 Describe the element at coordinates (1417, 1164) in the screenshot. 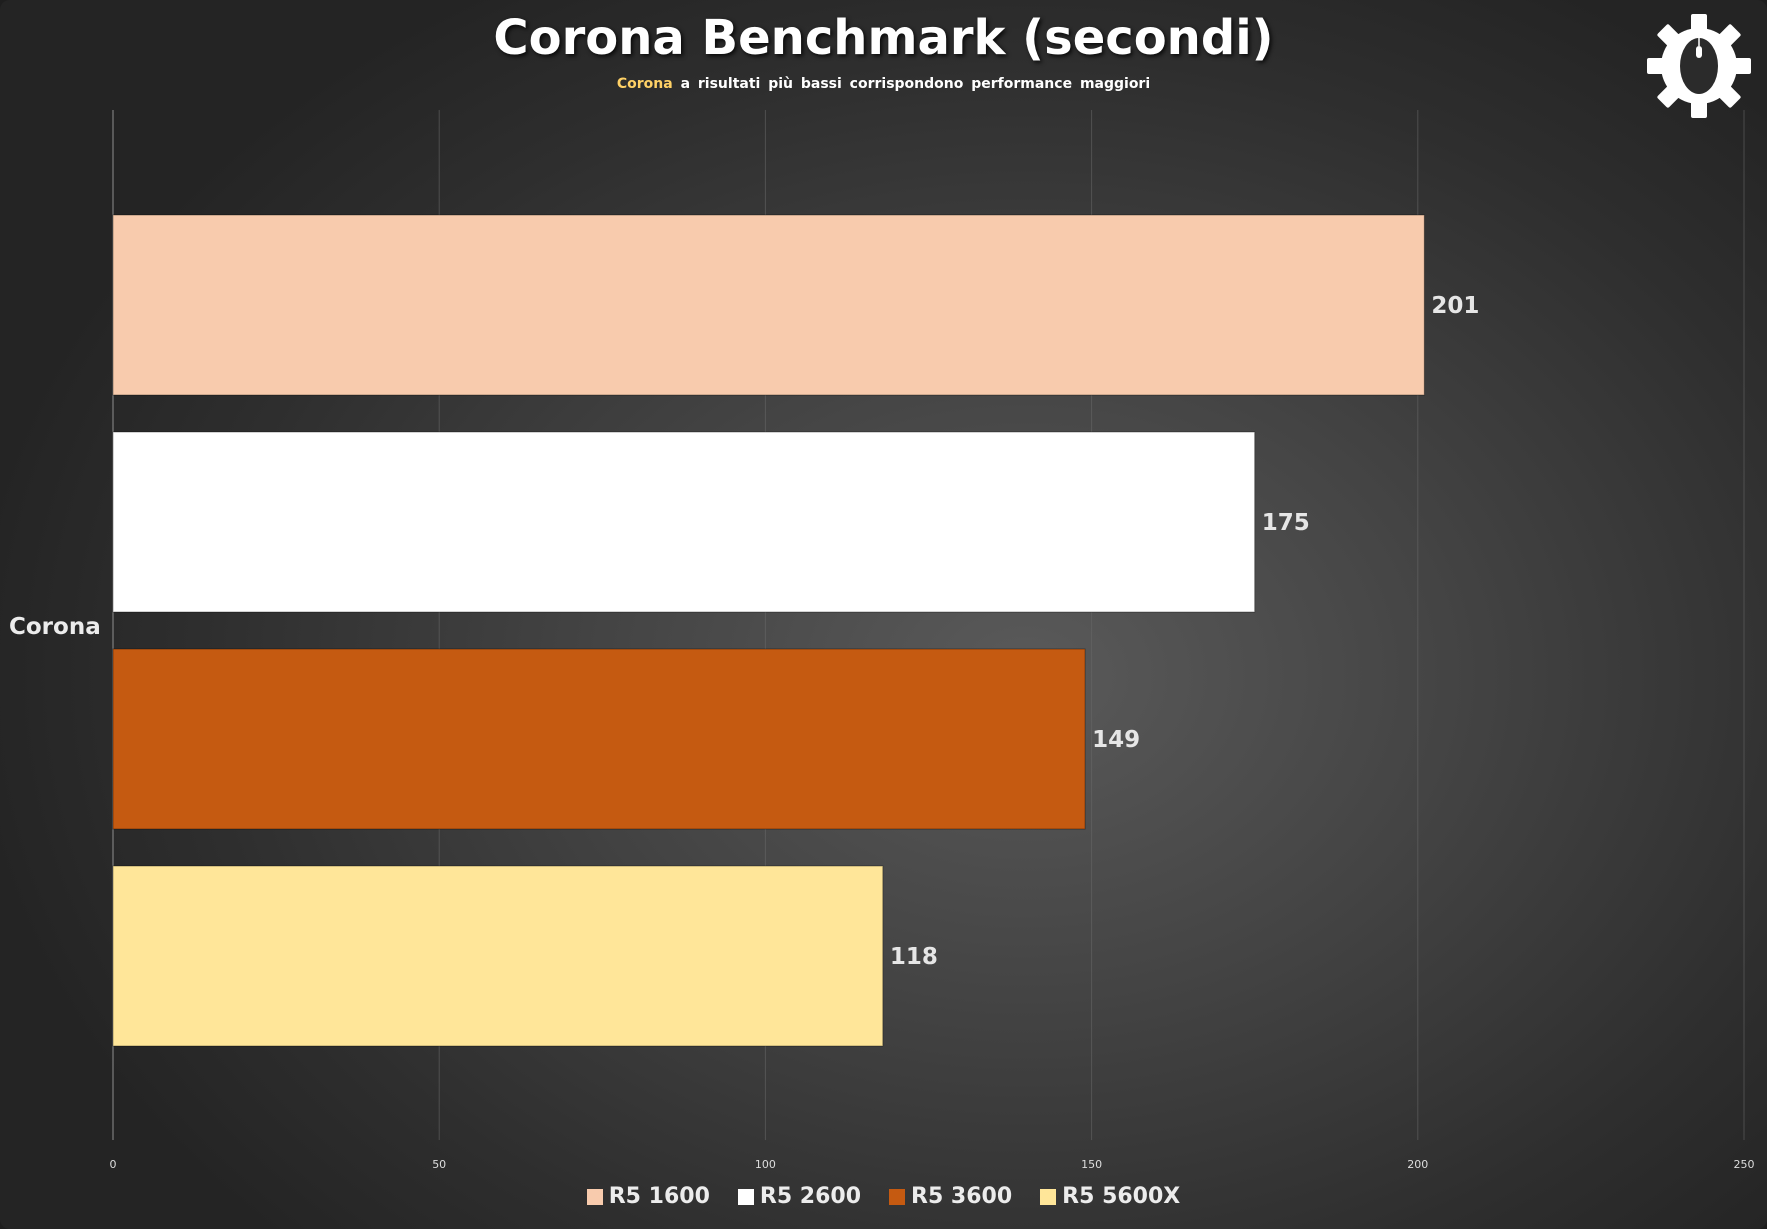

I see `x-tick-label: 200` at that location.